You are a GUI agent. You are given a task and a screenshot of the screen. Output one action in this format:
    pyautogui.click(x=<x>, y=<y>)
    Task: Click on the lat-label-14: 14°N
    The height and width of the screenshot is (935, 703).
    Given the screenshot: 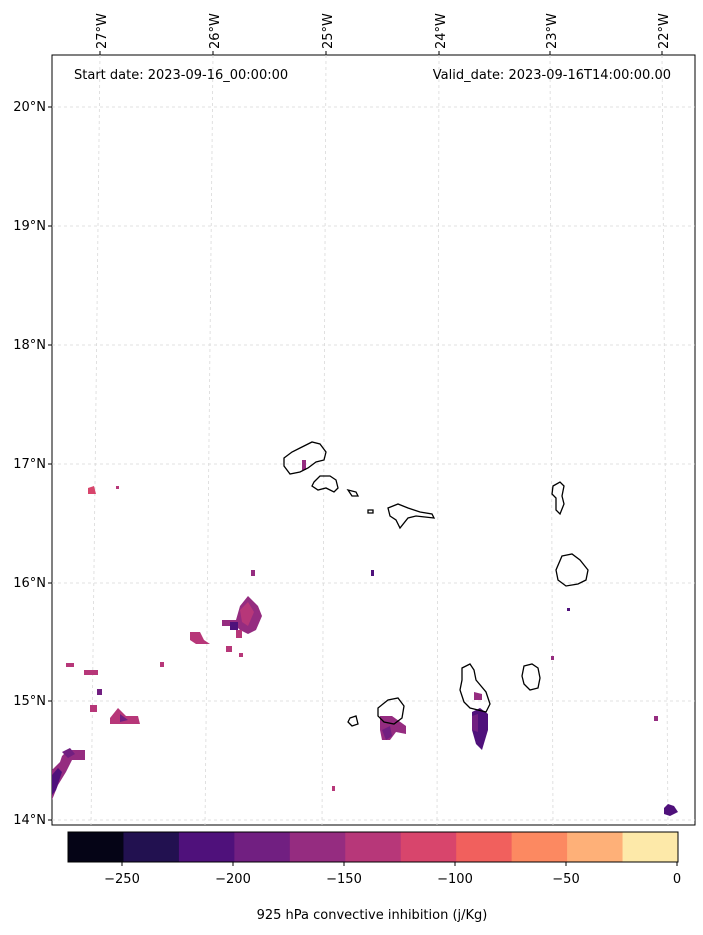 What is the action you would take?
    pyautogui.click(x=29, y=820)
    